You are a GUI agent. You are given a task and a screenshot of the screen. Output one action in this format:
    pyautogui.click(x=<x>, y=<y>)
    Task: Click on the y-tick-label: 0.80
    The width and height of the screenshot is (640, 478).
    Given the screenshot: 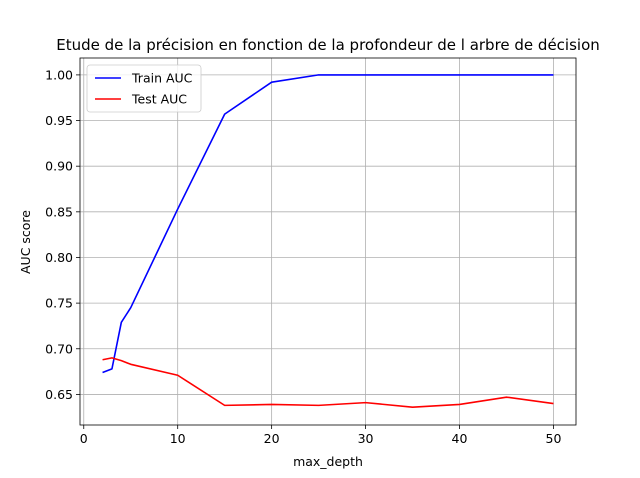 What is the action you would take?
    pyautogui.click(x=59, y=257)
    